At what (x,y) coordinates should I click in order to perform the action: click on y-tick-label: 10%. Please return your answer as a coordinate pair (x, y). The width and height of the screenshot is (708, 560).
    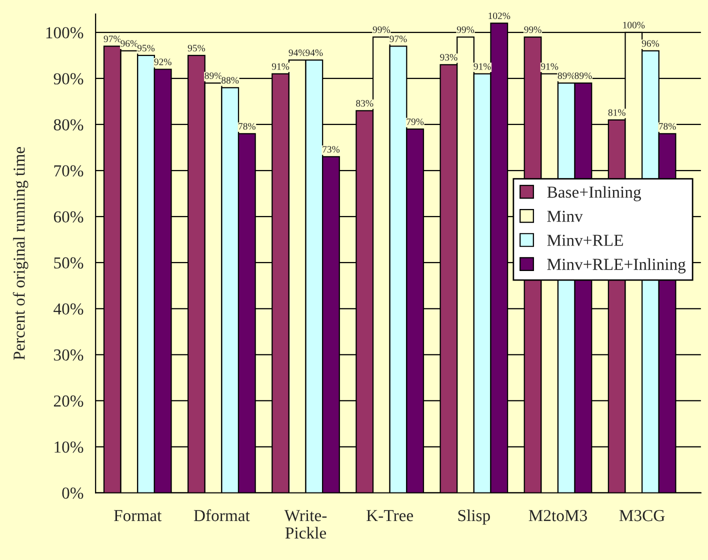
    Looking at the image, I should click on (69, 447).